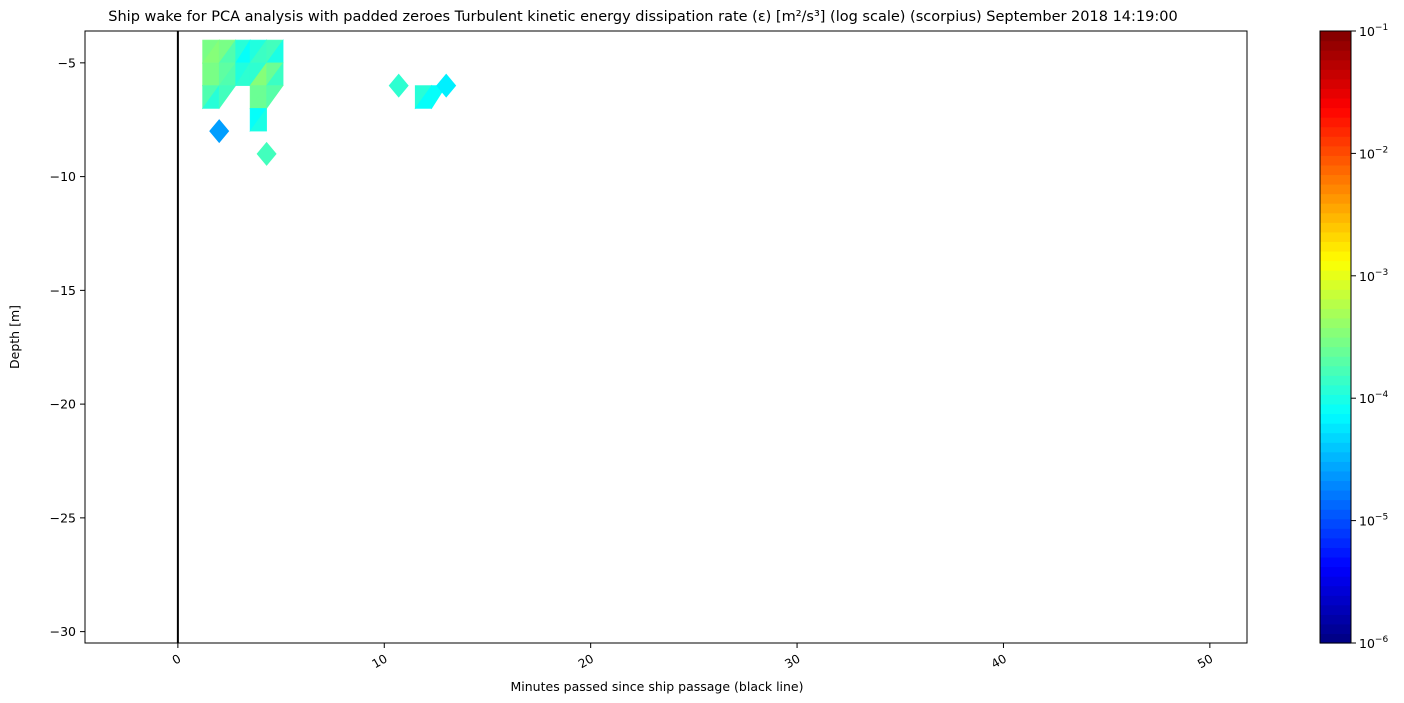  Describe the element at coordinates (1381, 28) in the screenshot. I see `colorbar-tick-exponent: −1` at that location.